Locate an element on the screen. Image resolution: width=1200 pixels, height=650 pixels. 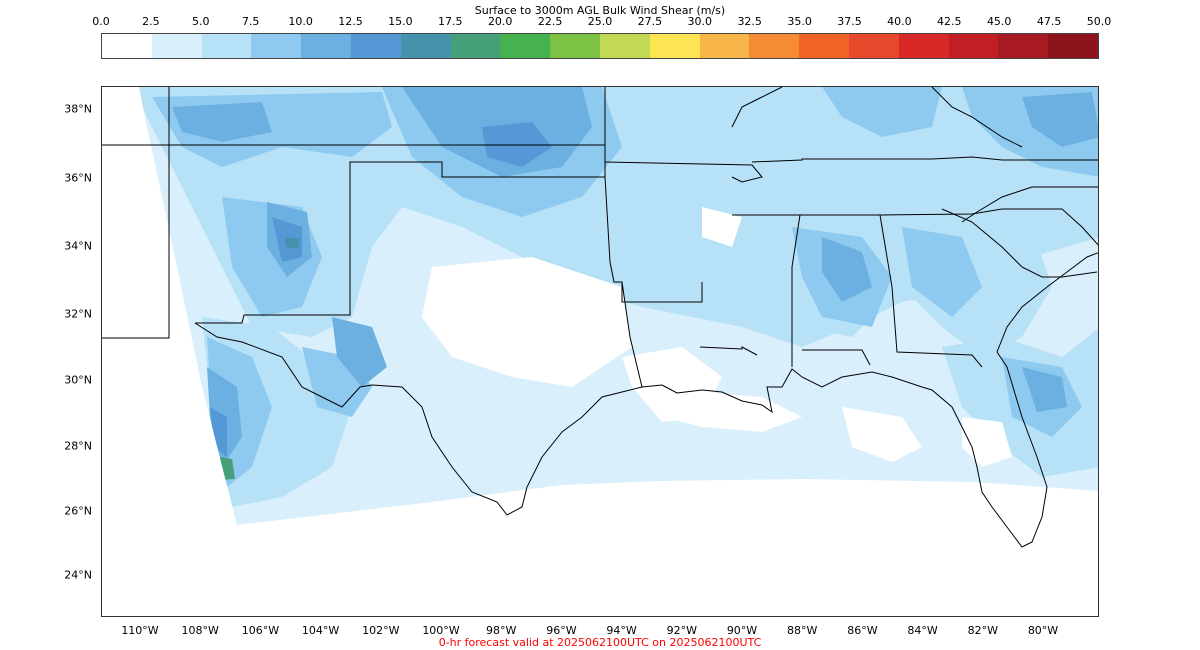
latitude-label: 36°N is located at coordinates (78, 178).